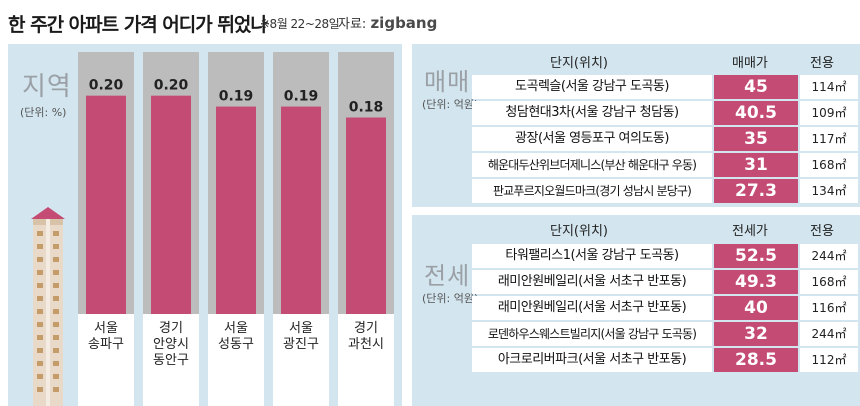  Describe the element at coordinates (447, 82) in the screenshot. I see `sale-section-title: 매매` at that location.